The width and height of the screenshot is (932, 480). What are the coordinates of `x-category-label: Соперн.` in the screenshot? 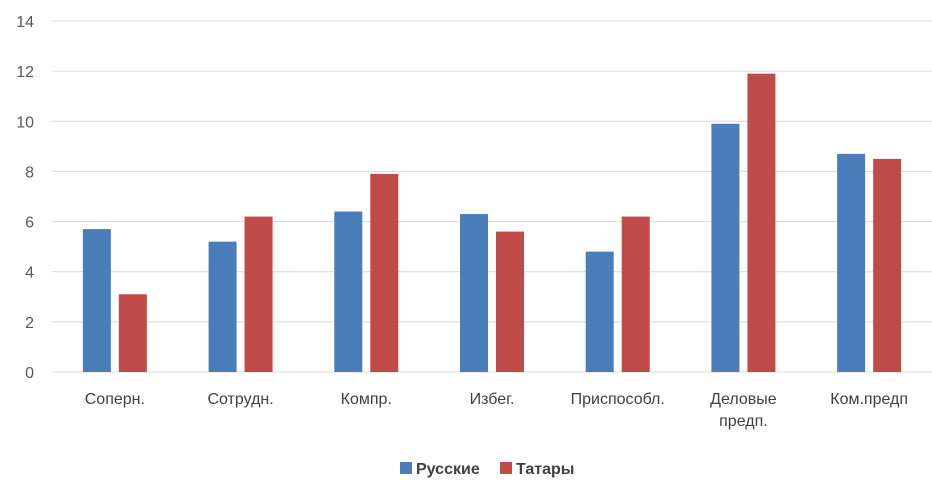 It's located at (115, 399).